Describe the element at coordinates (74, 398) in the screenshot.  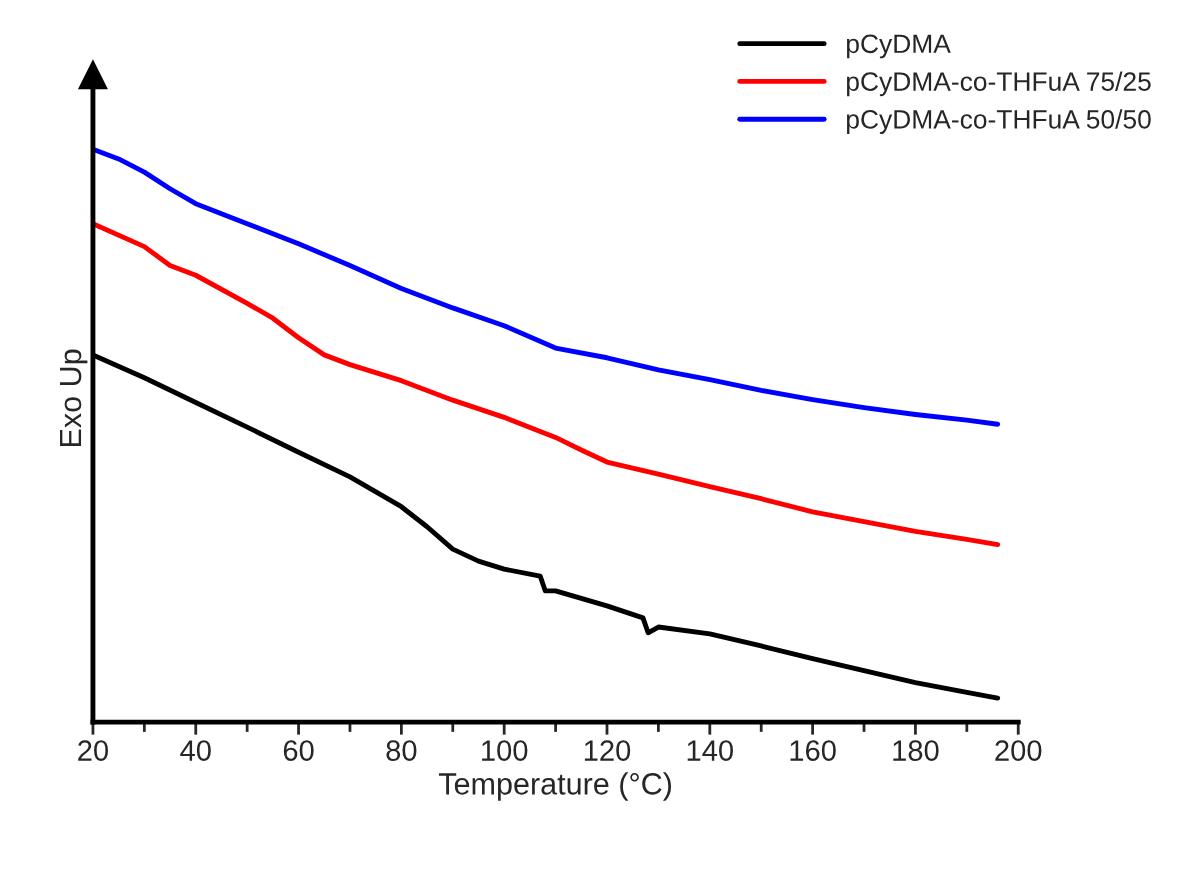
I see `y-axis-title: Exo Up` at that location.